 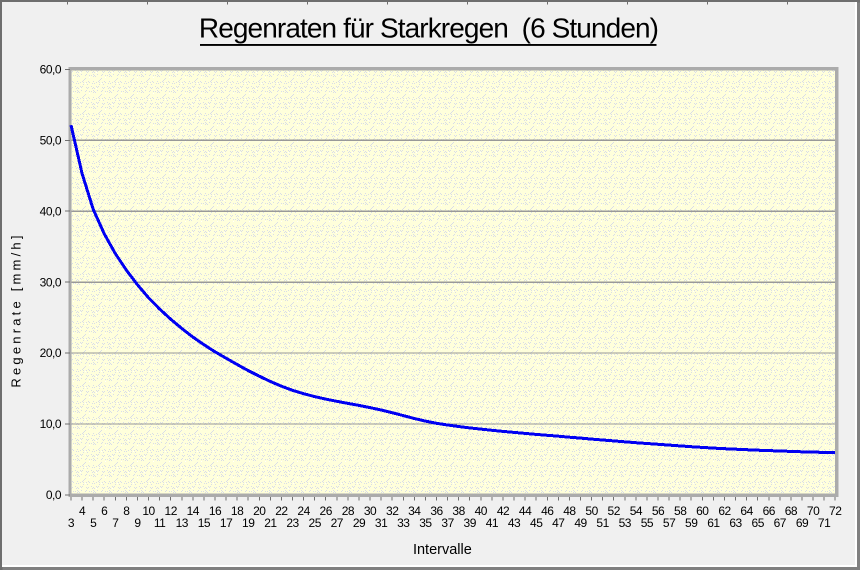 What do you see at coordinates (658, 511) in the screenshot?
I see `svg-text: 56` at bounding box center [658, 511].